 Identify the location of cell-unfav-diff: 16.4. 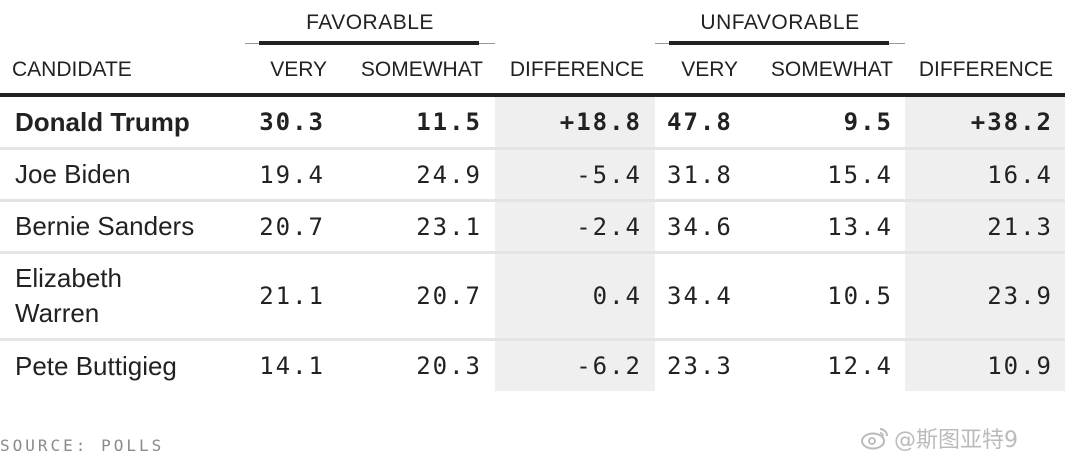
(1020, 174).